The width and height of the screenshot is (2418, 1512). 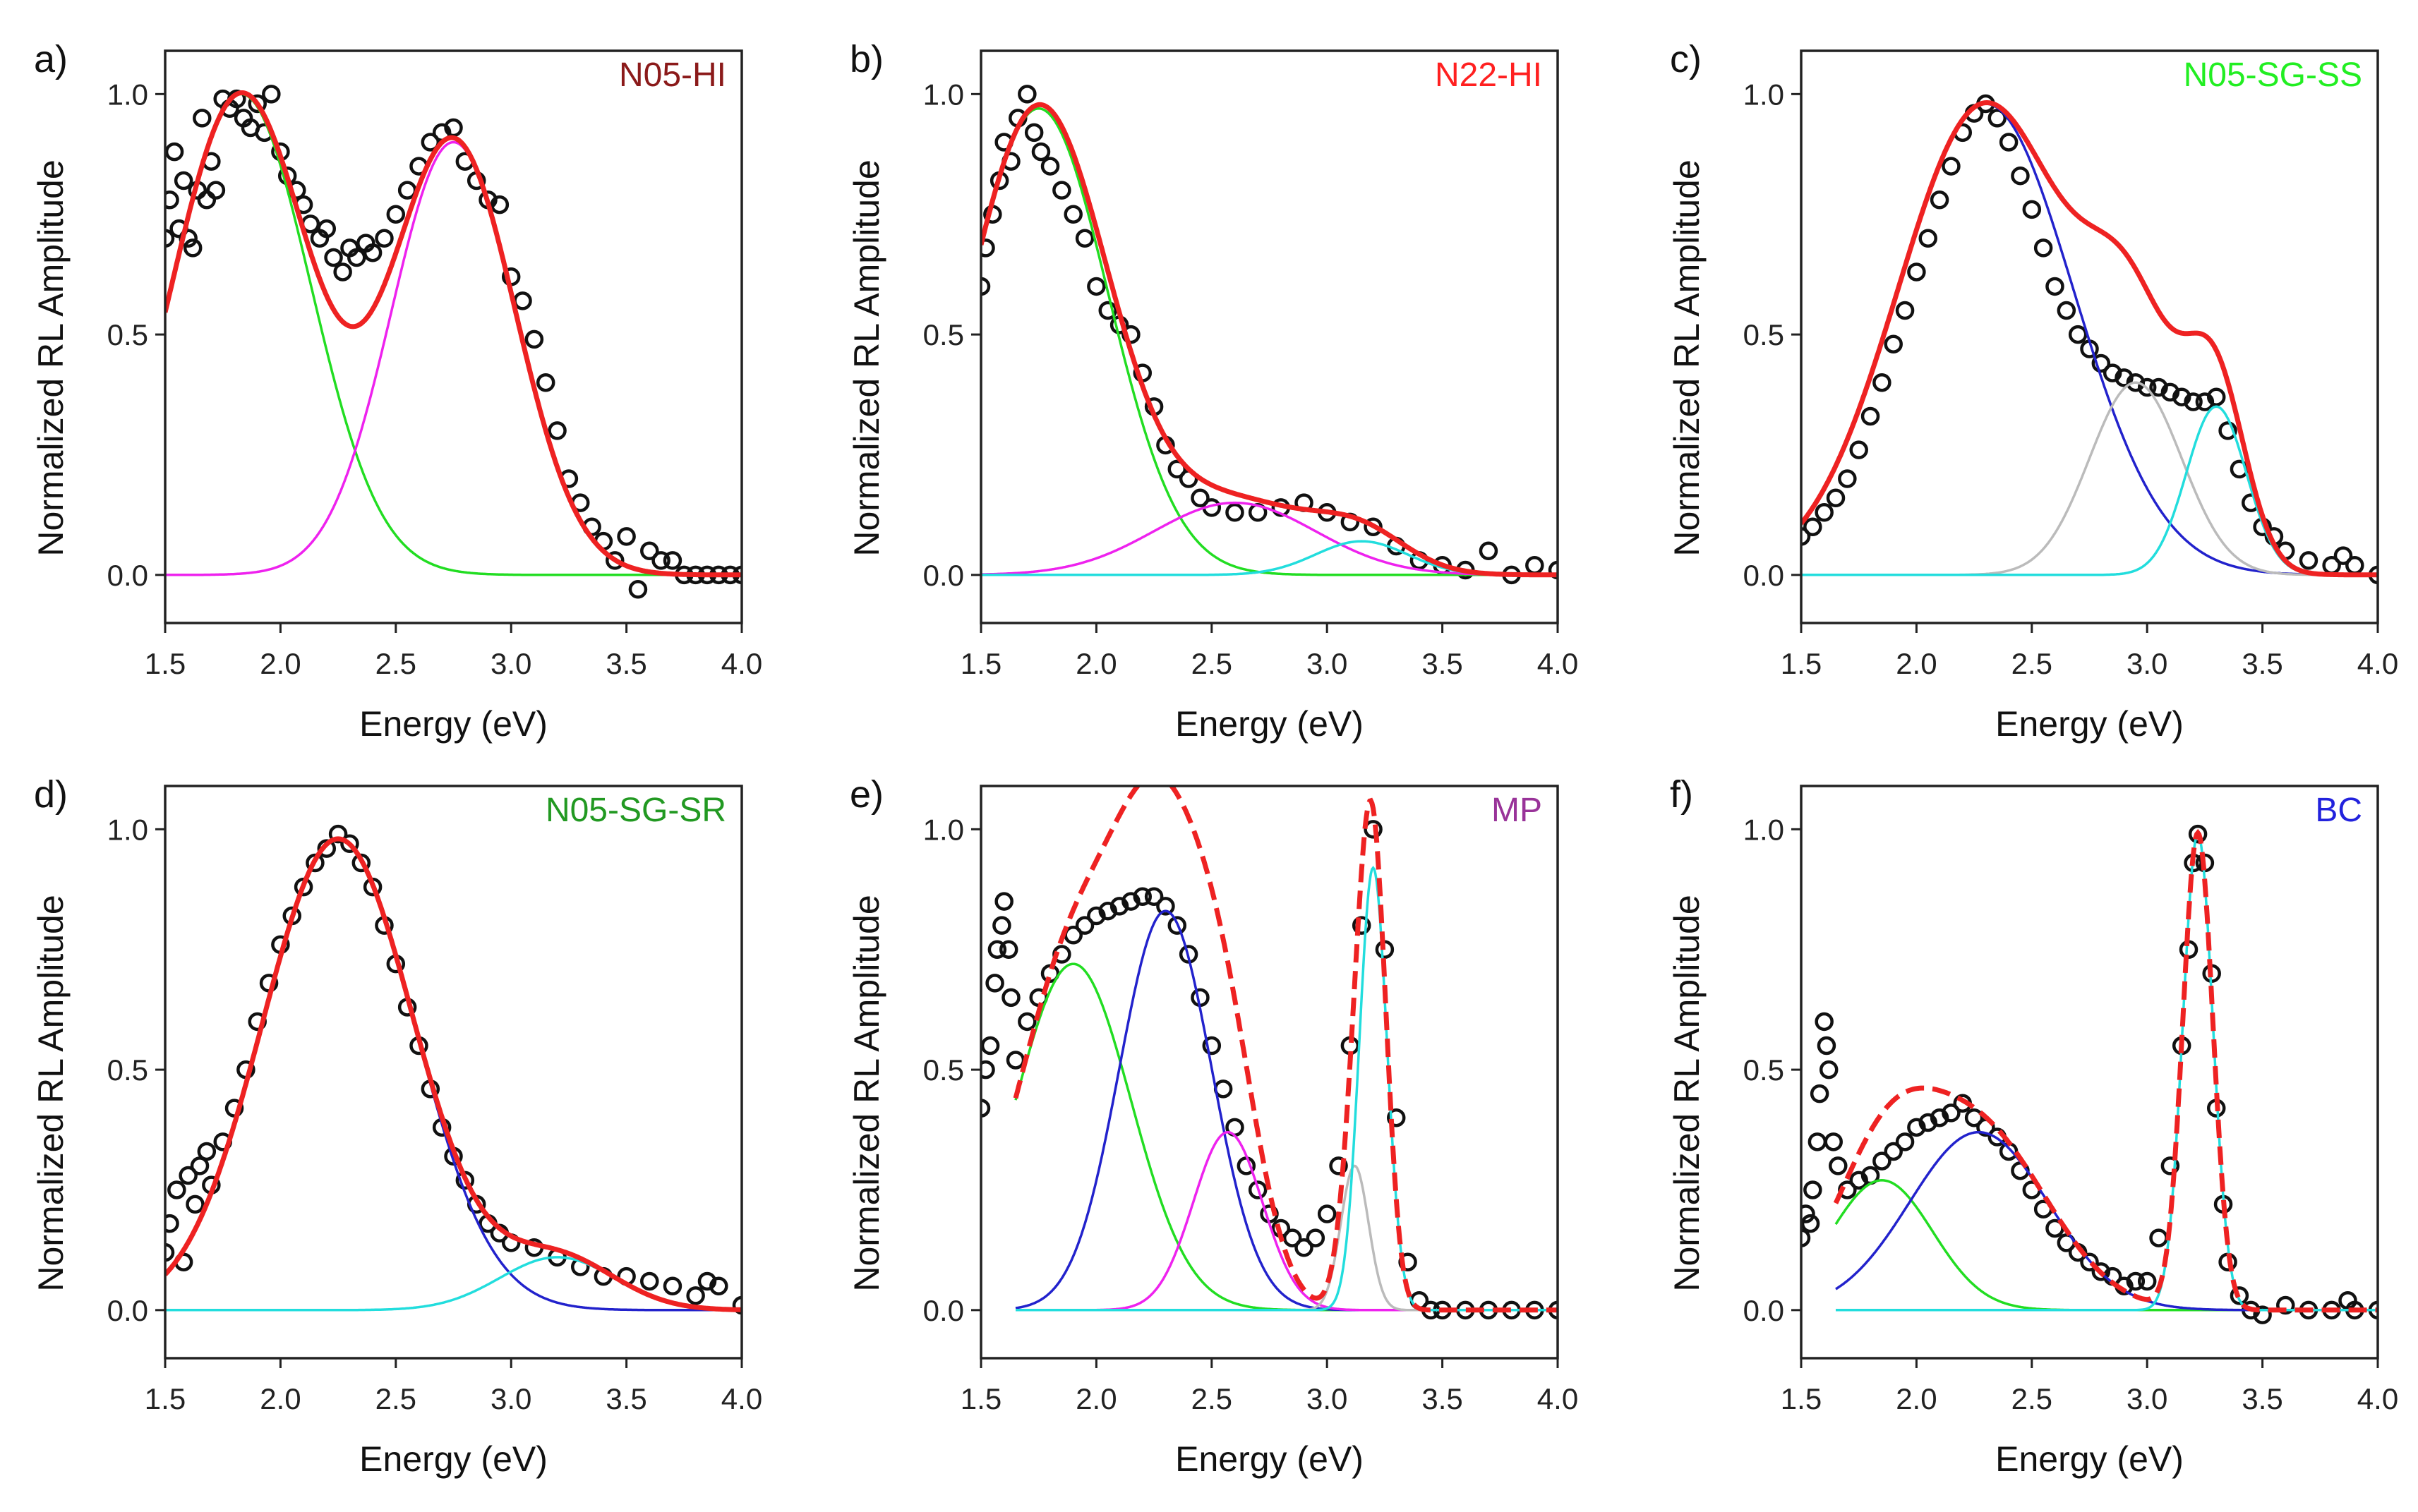 I want to click on x-tick-label: 3.0, so click(x=2147, y=1399).